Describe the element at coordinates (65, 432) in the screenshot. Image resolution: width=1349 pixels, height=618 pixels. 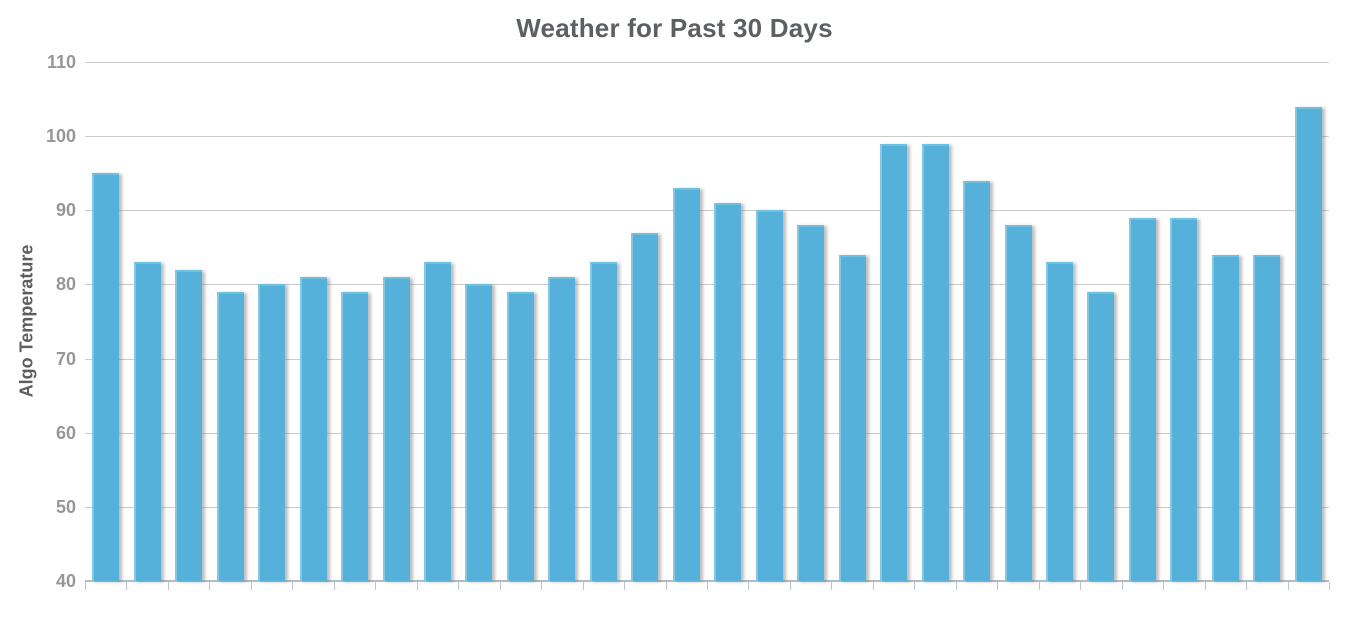
I see `y-tick-label: 60` at that location.